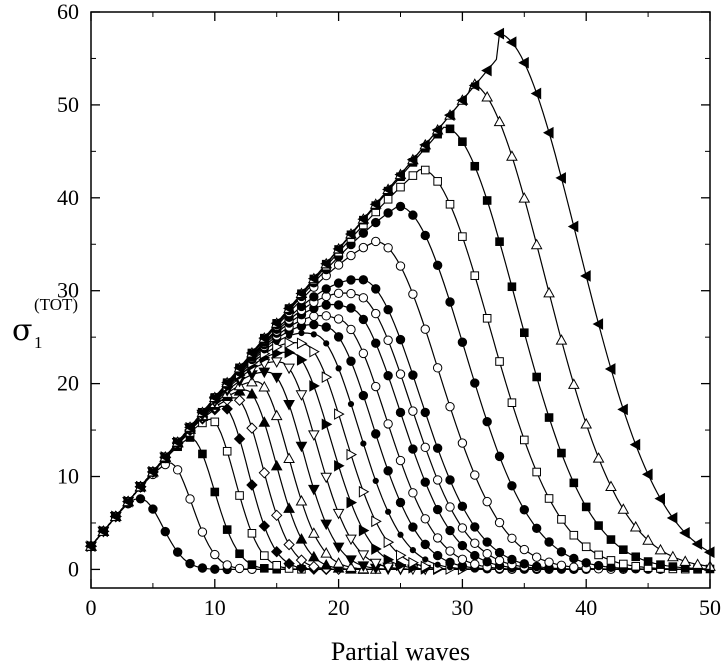 This screenshot has height=661, width=724. Describe the element at coordinates (38, 342) in the screenshot. I see `y-axis-title-subscript: 1` at that location.